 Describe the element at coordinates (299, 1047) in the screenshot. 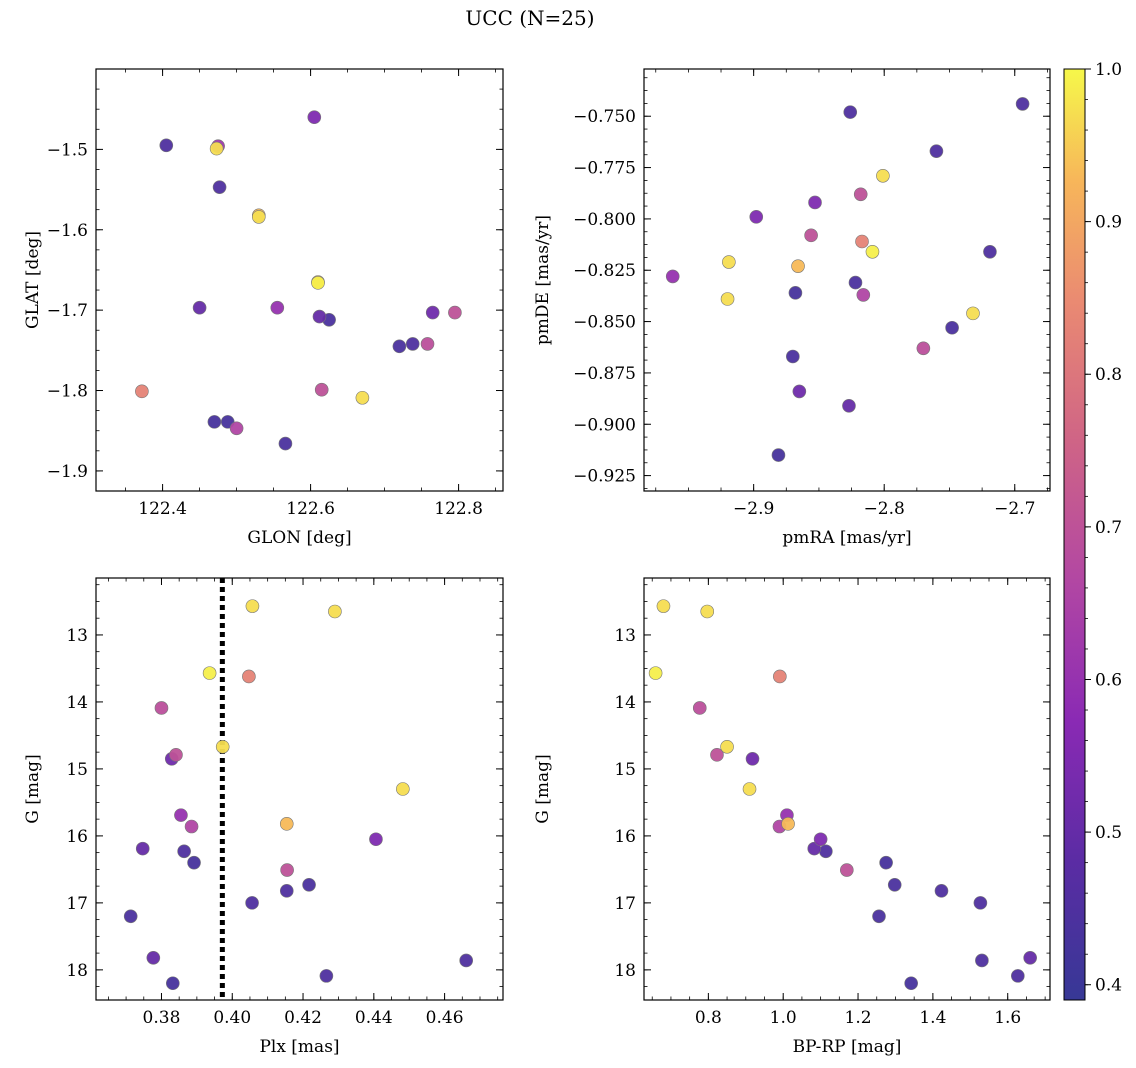

I see `x-axis-label: Plx [mas]` at that location.